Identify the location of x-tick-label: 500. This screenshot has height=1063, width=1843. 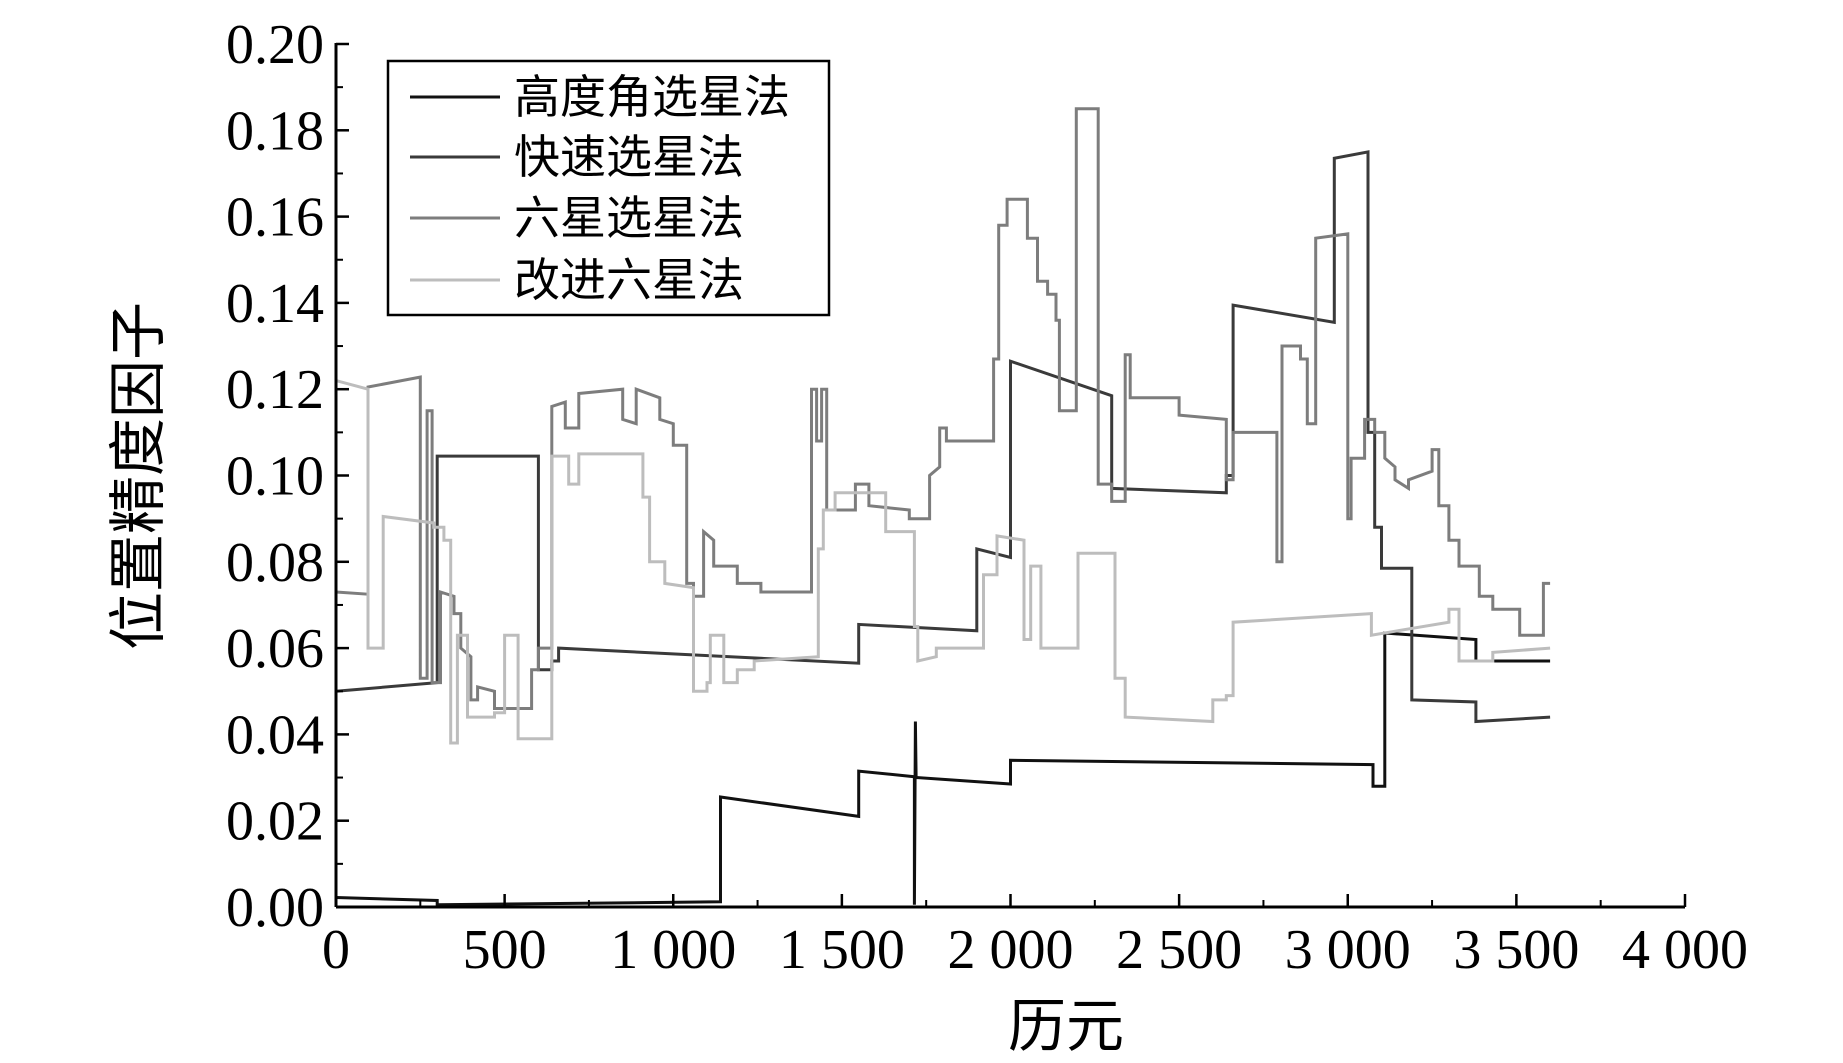
(505, 950).